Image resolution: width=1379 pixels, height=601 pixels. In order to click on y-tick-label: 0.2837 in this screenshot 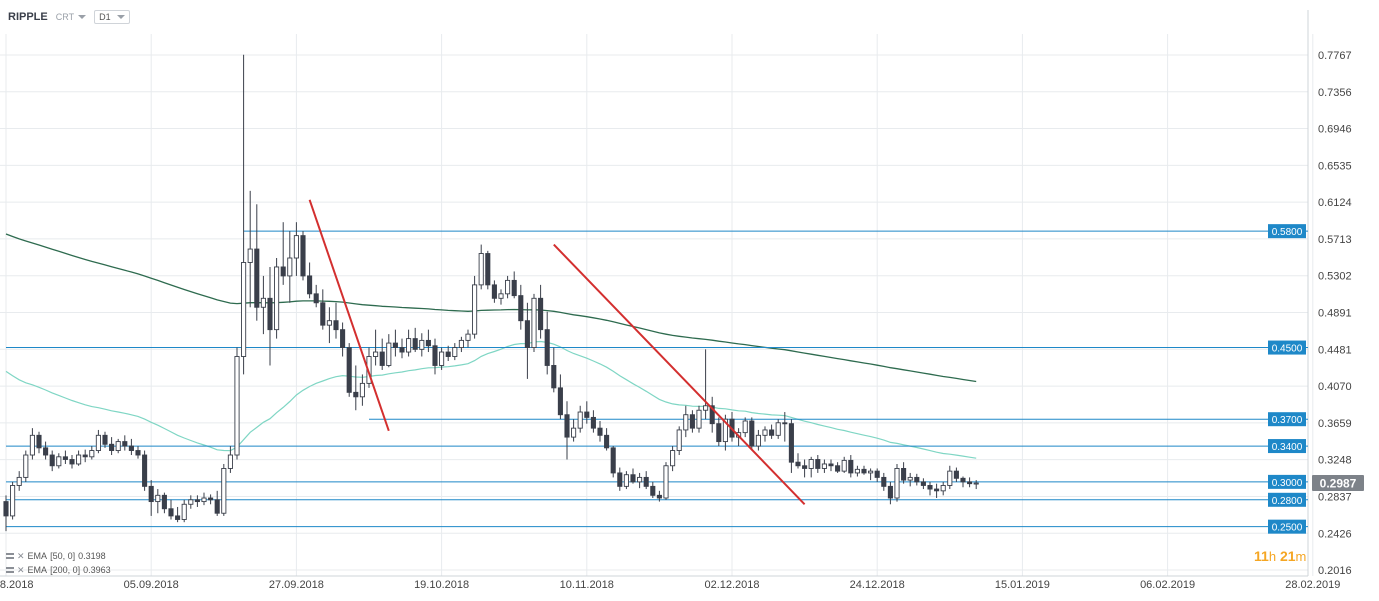, I will do `click(1335, 497)`.